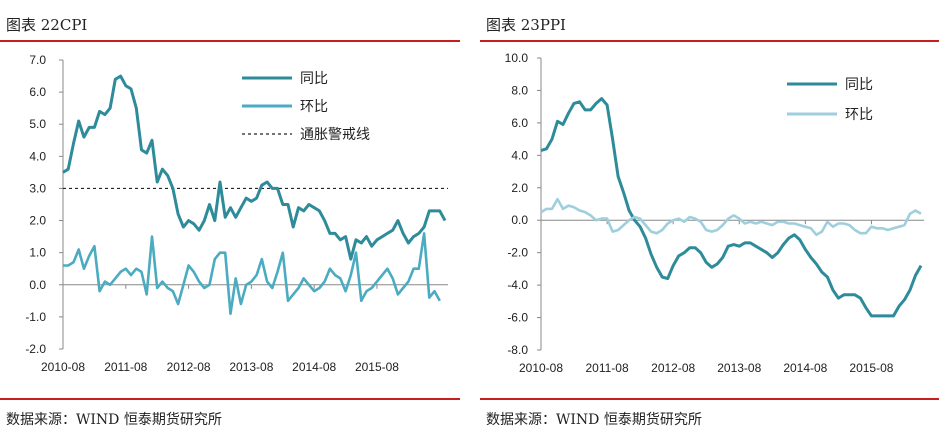 This screenshot has height=439, width=939. I want to click on y-tick-label: 7.0, so click(37, 60).